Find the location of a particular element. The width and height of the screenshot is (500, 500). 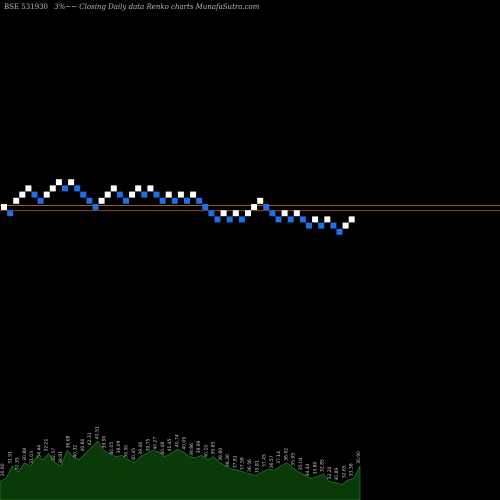

volume-label: 40.27 is located at coordinates (156, 443).